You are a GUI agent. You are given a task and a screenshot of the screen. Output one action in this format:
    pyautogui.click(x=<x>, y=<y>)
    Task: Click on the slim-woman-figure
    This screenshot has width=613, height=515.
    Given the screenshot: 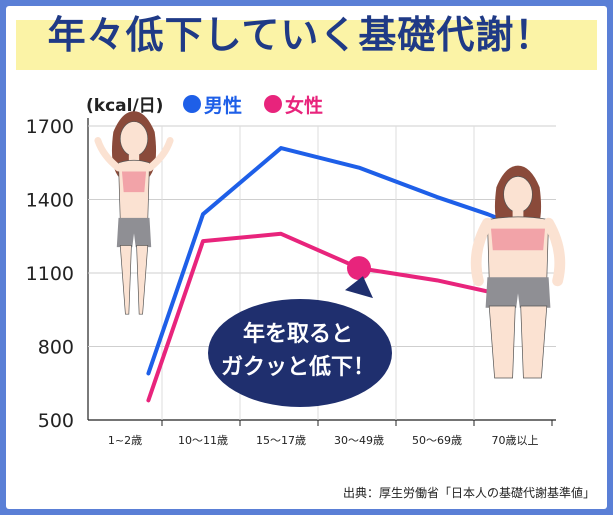 What is the action you would take?
    pyautogui.click(x=134, y=213)
    